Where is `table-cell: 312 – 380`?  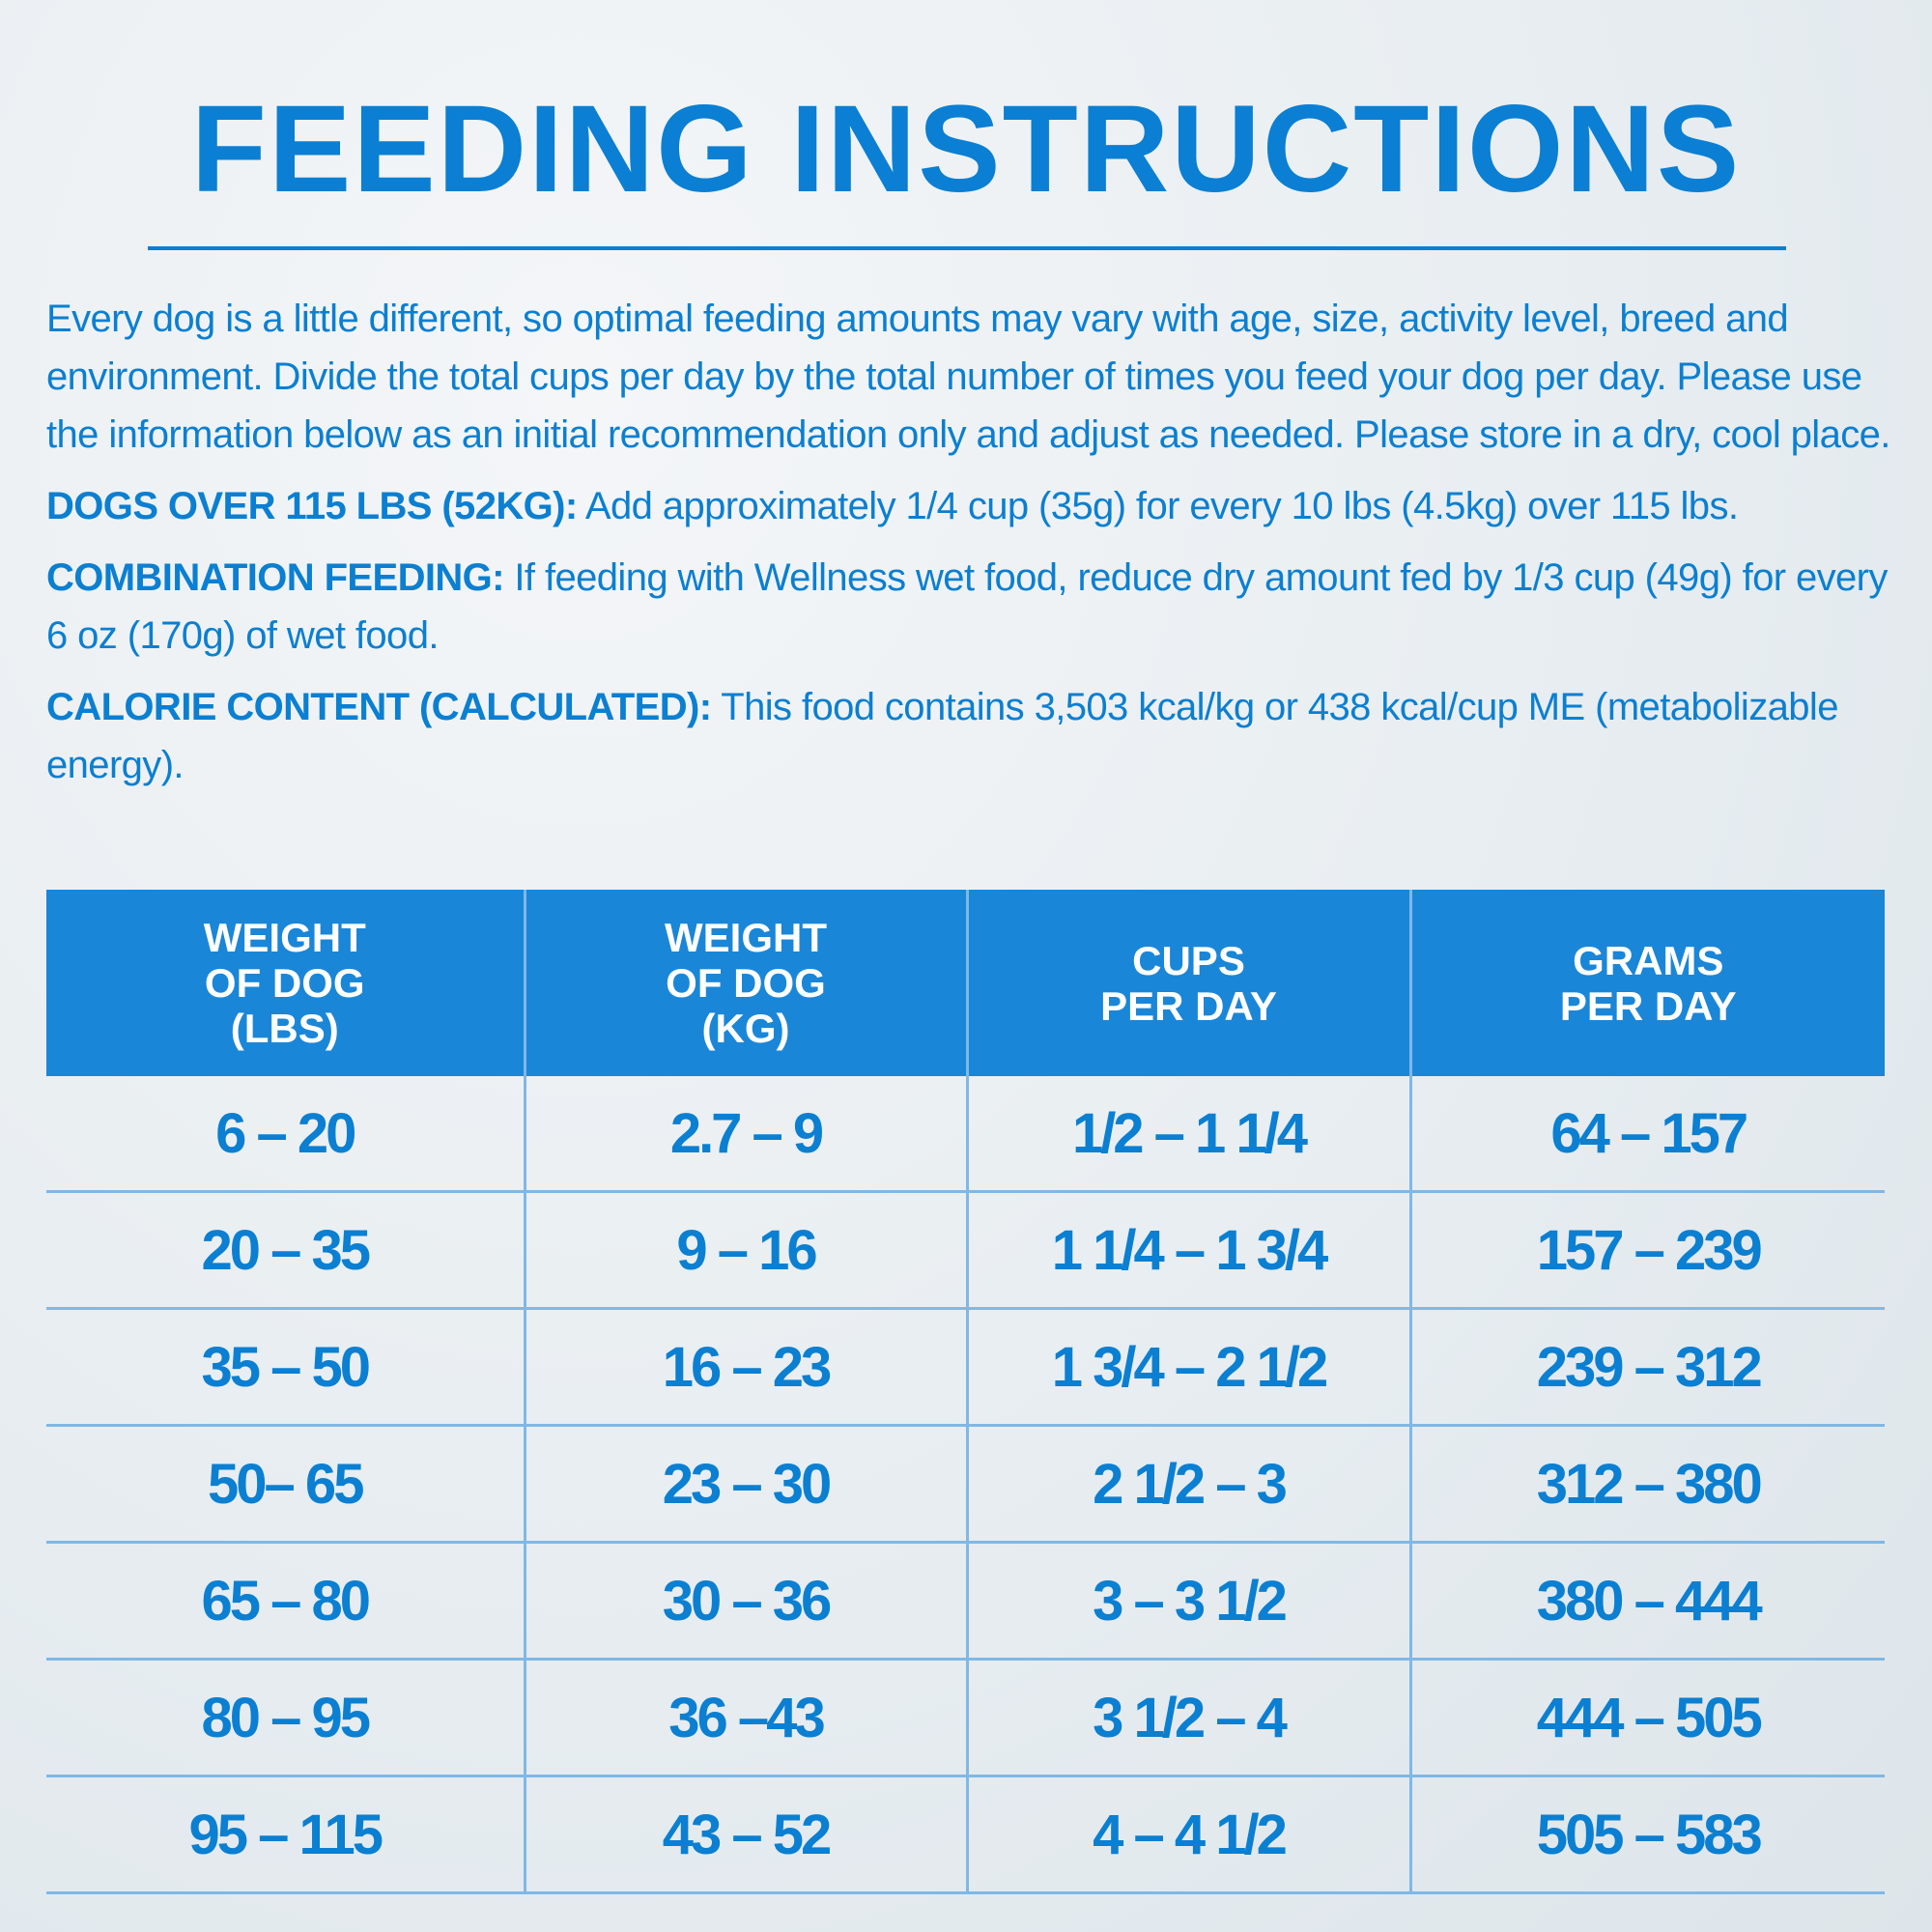
table-cell: 312 – 380 is located at coordinates (1646, 1484).